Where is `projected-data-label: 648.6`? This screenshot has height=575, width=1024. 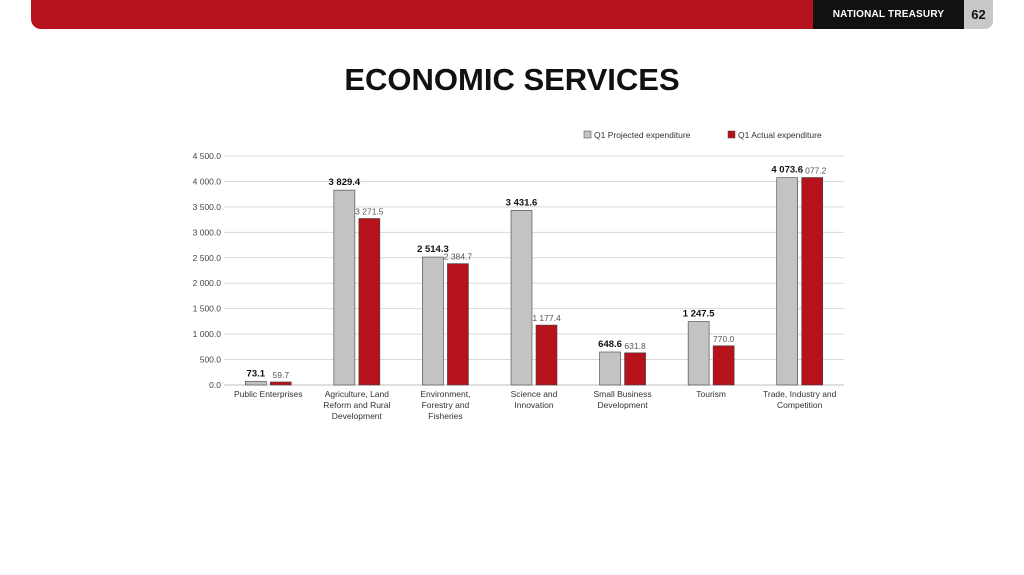
projected-data-label: 648.6 is located at coordinates (610, 344).